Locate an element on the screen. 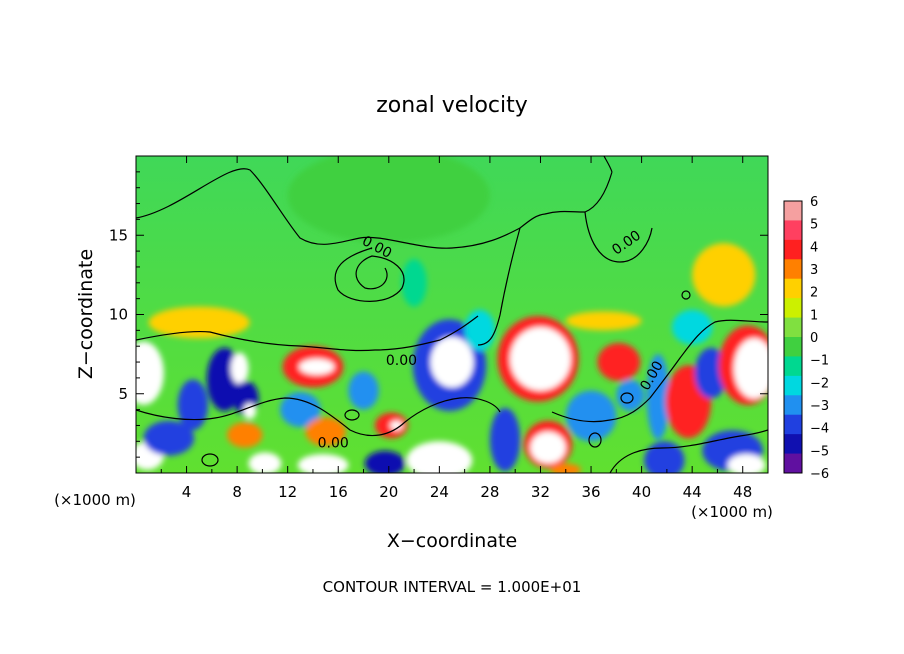 This screenshot has height=654, width=904. zero-contour-bottom-right is located at coordinates (688, 451).